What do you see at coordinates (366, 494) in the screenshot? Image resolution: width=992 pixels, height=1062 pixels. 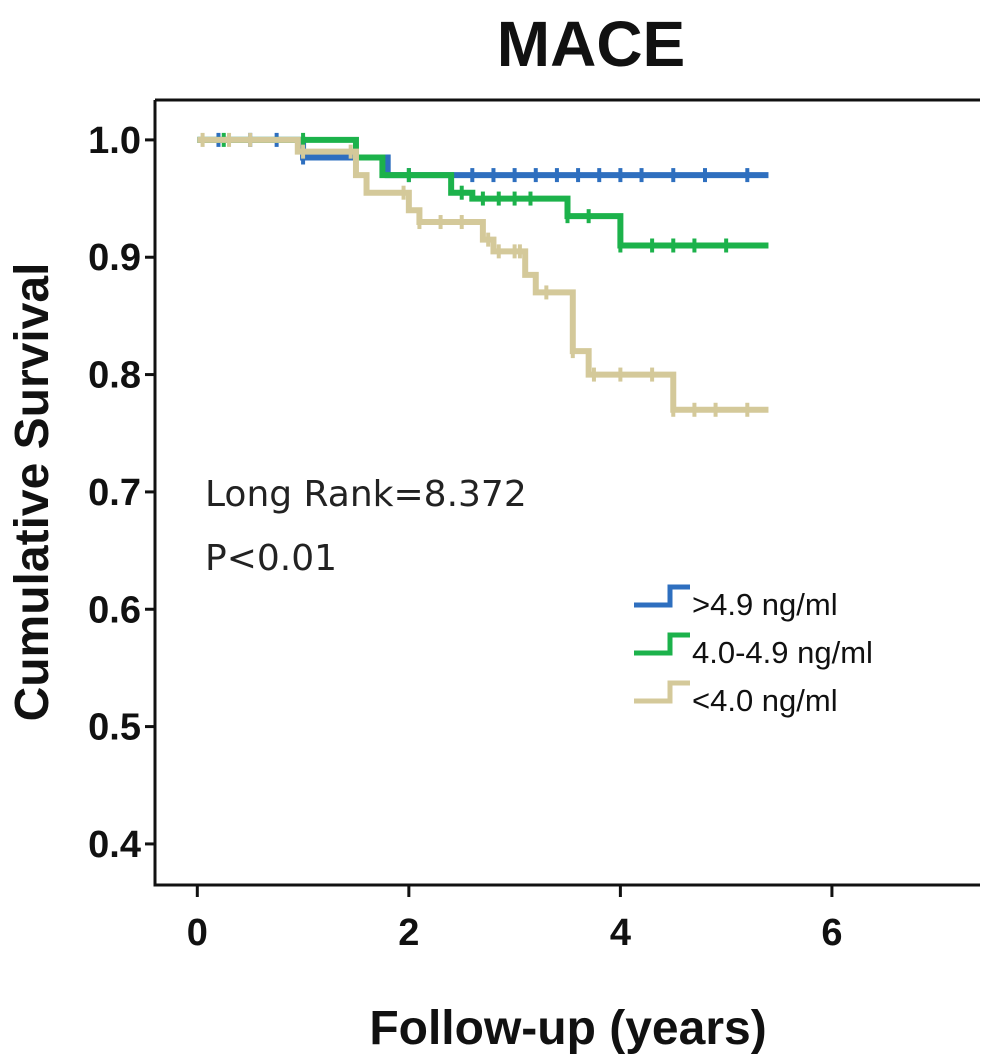 I see `long-rank-annotation: Long Rank=8.372` at bounding box center [366, 494].